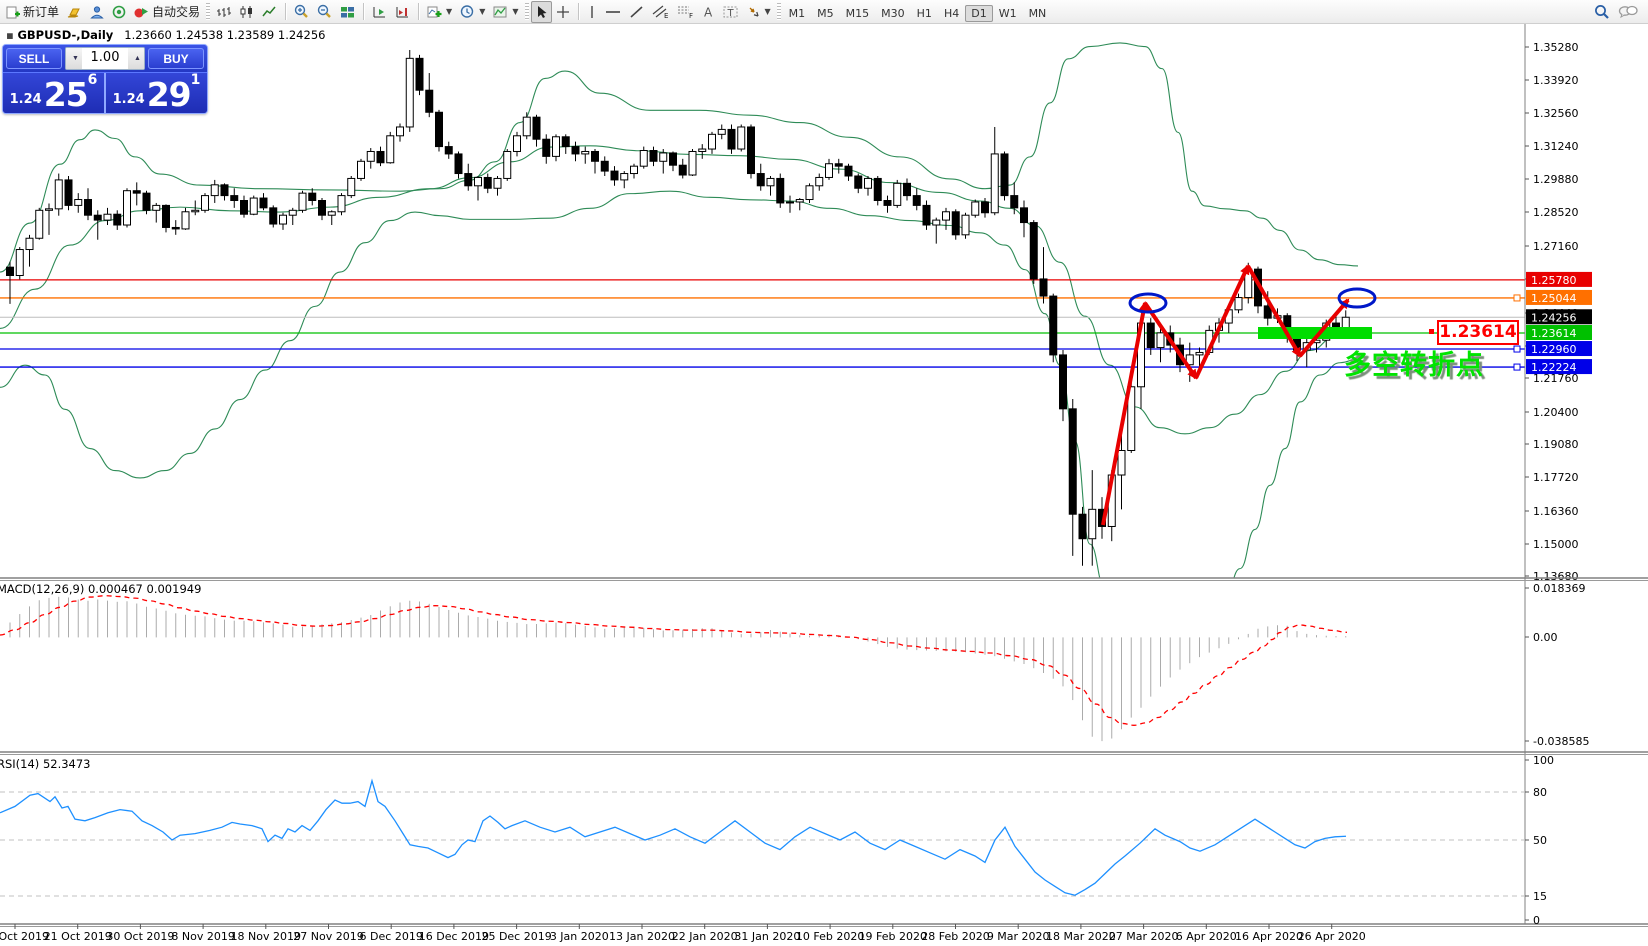 The width and height of the screenshot is (1648, 946). I want to click on cursor-tool-button, so click(541, 11).